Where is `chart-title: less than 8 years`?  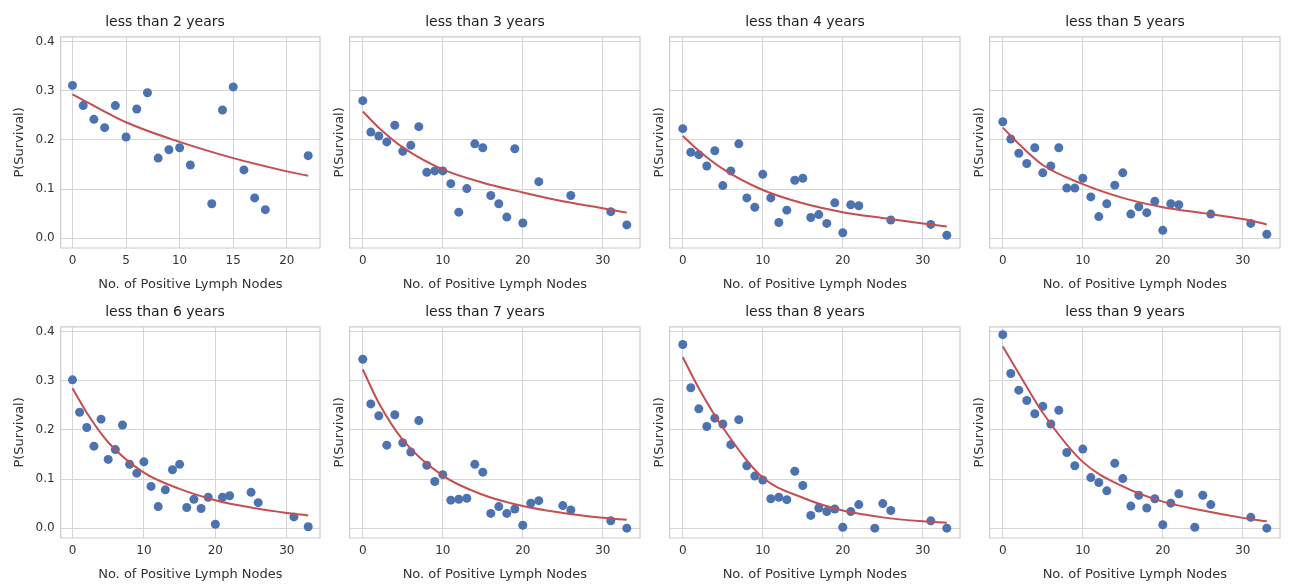 chart-title: less than 8 years is located at coordinates (805, 311).